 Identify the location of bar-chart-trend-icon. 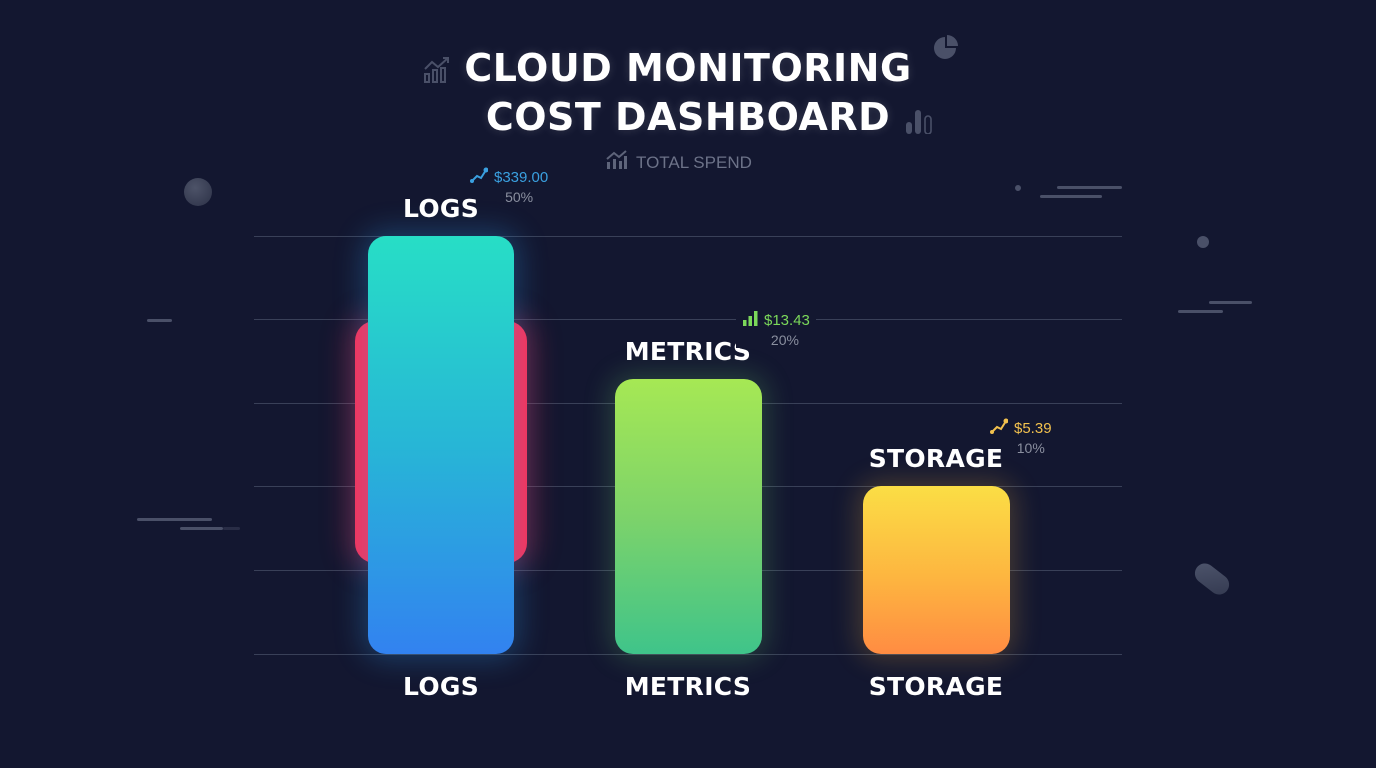
(617, 162).